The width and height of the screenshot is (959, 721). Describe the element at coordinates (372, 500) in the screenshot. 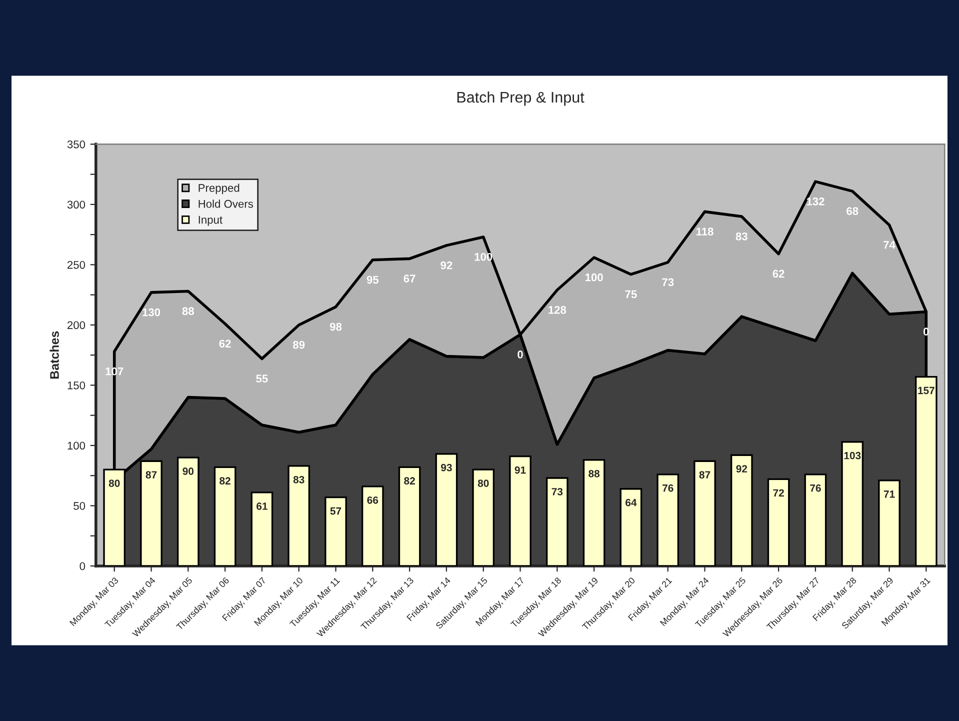

I see `data-label: 66` at that location.